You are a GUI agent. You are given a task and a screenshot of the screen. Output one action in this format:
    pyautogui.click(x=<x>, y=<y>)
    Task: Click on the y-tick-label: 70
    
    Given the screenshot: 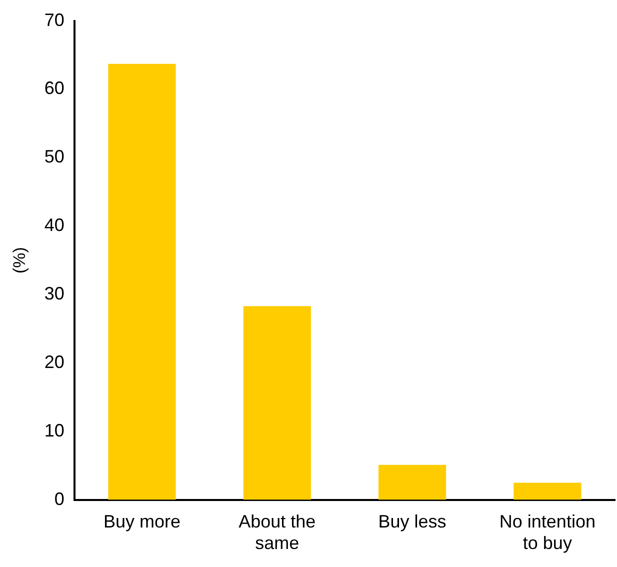 What is the action you would take?
    pyautogui.click(x=54, y=20)
    